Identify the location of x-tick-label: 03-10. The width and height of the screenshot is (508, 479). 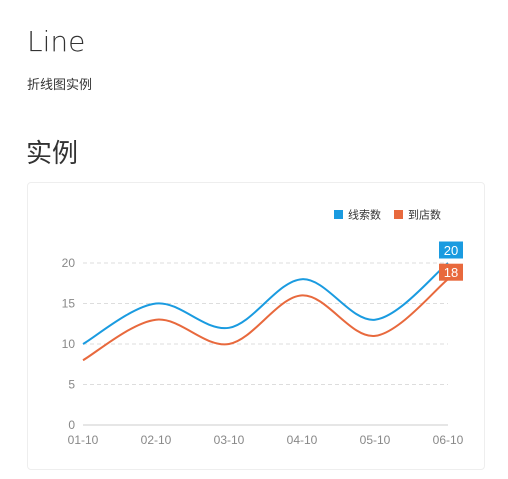
(229, 440).